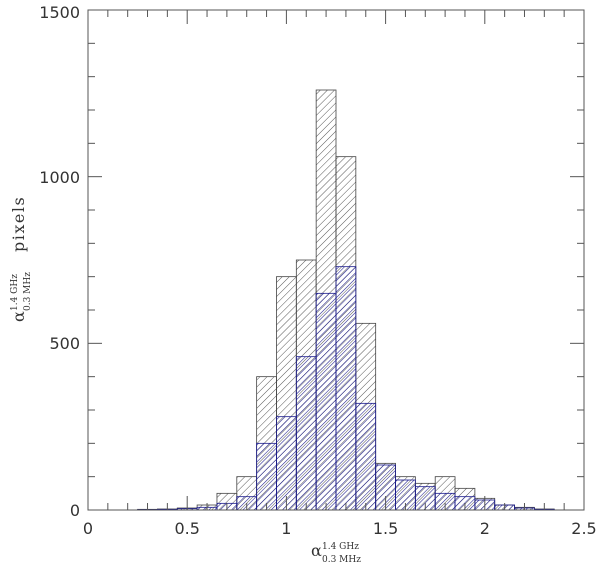 This screenshot has height=566, width=600. Describe the element at coordinates (340, 547) in the screenshot. I see `x-axis-sup: 1.4 GHz` at that location.